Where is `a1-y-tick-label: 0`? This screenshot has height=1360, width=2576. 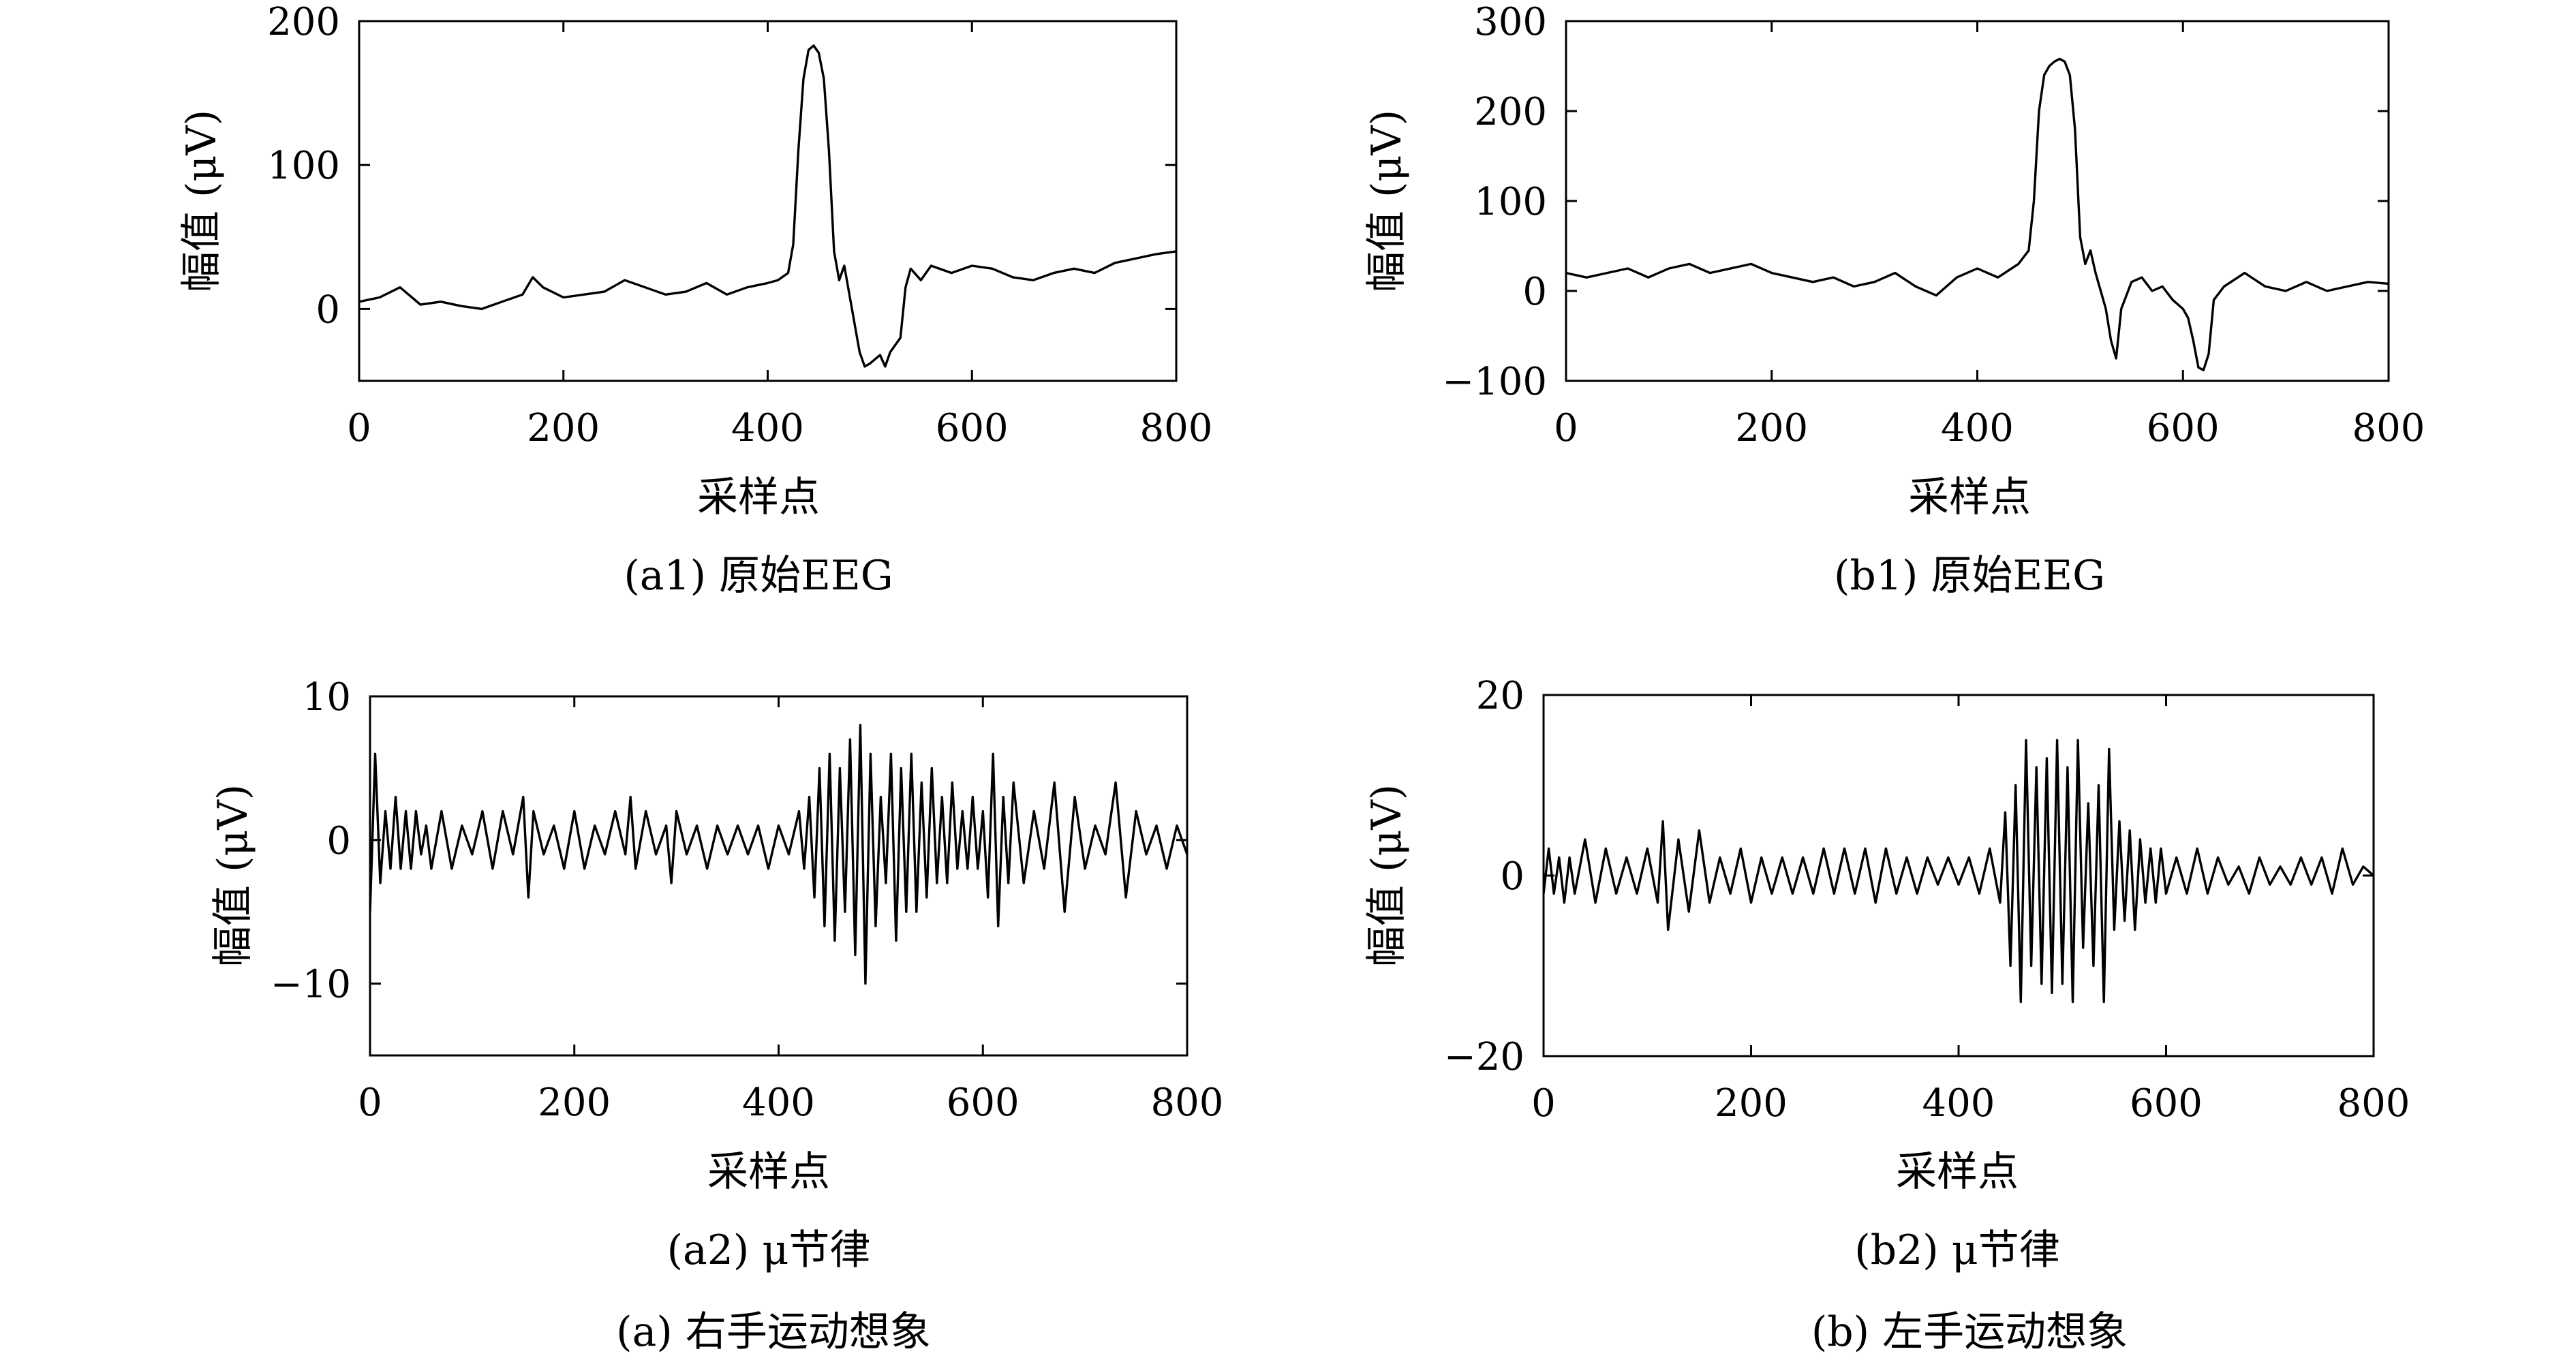
a1-y-tick-label: 0 is located at coordinates (328, 310).